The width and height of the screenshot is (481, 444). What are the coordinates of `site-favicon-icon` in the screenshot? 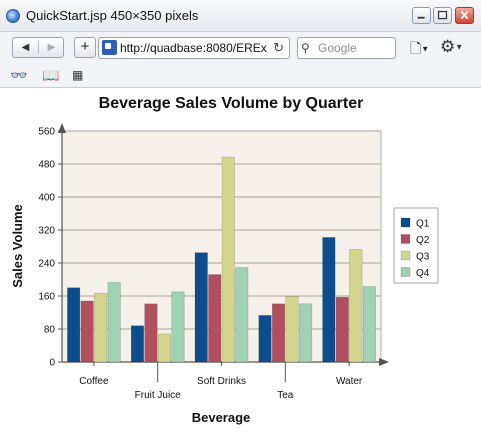 It's located at (109, 47).